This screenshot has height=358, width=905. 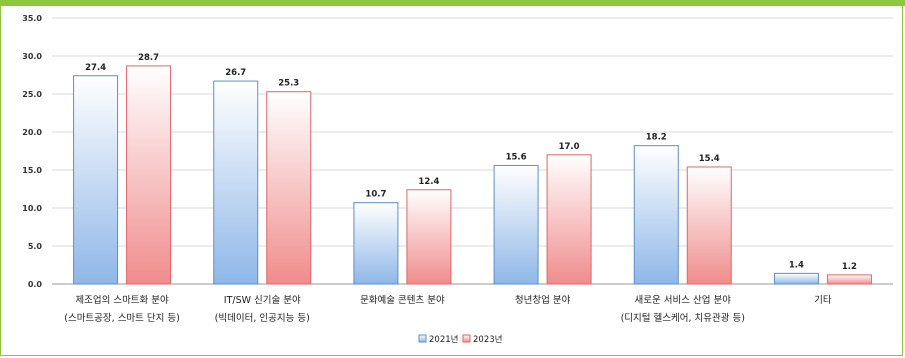 What do you see at coordinates (428, 182) in the screenshot?
I see `data-label: 12.4` at bounding box center [428, 182].